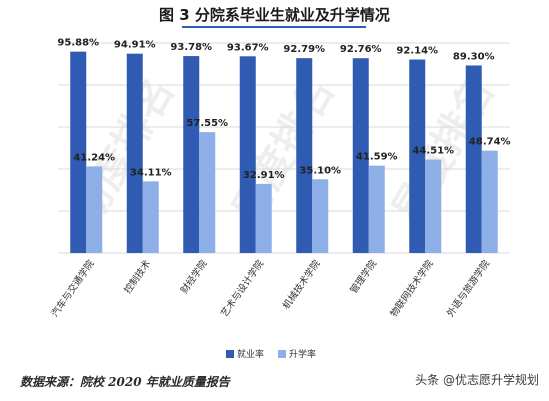 This screenshot has width=549, height=401. Describe the element at coordinates (274, 27) in the screenshot. I see `title-underline` at that location.